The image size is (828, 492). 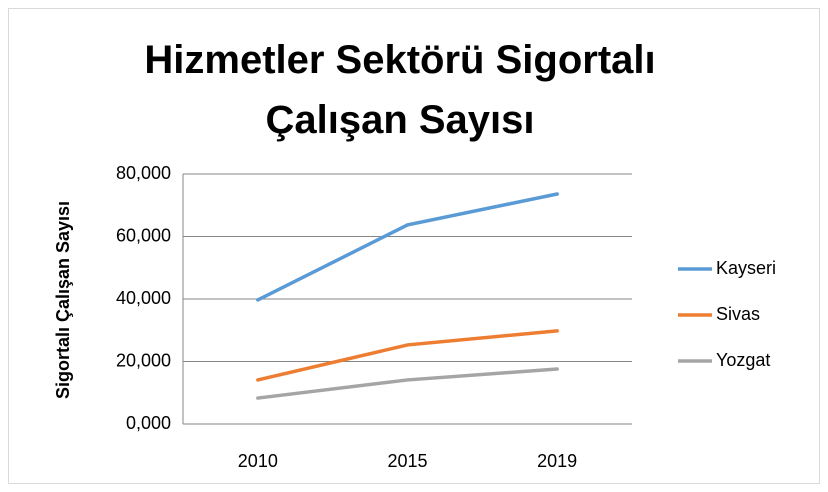 What do you see at coordinates (63, 300) in the screenshot?
I see `y-axis-label: Sigortalı Çalışan Sayısı` at bounding box center [63, 300].